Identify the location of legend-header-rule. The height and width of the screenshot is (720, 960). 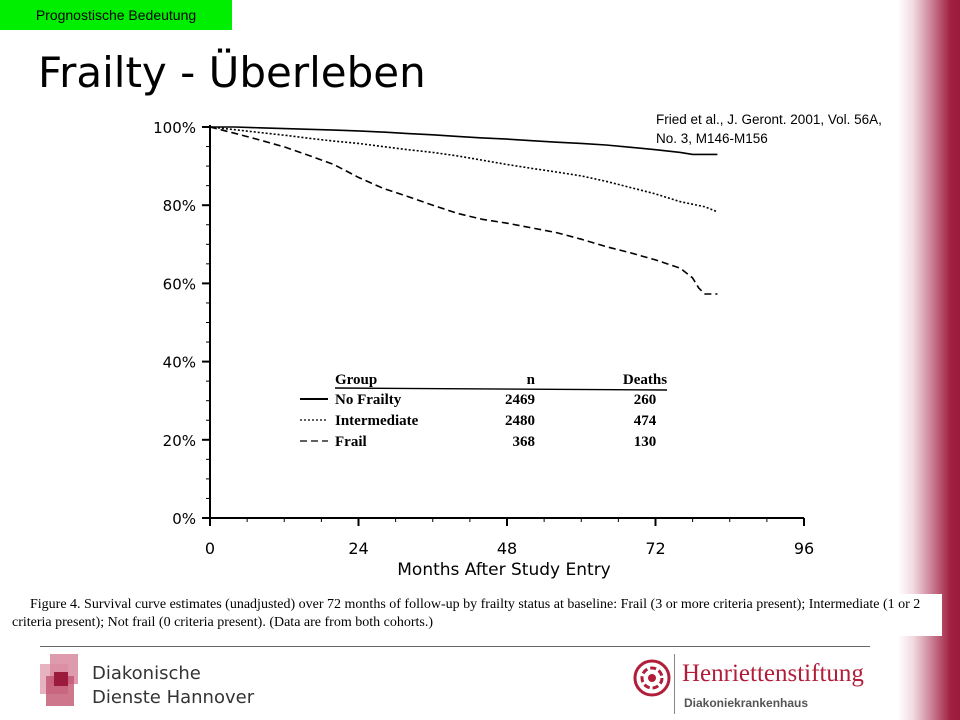
(501, 389).